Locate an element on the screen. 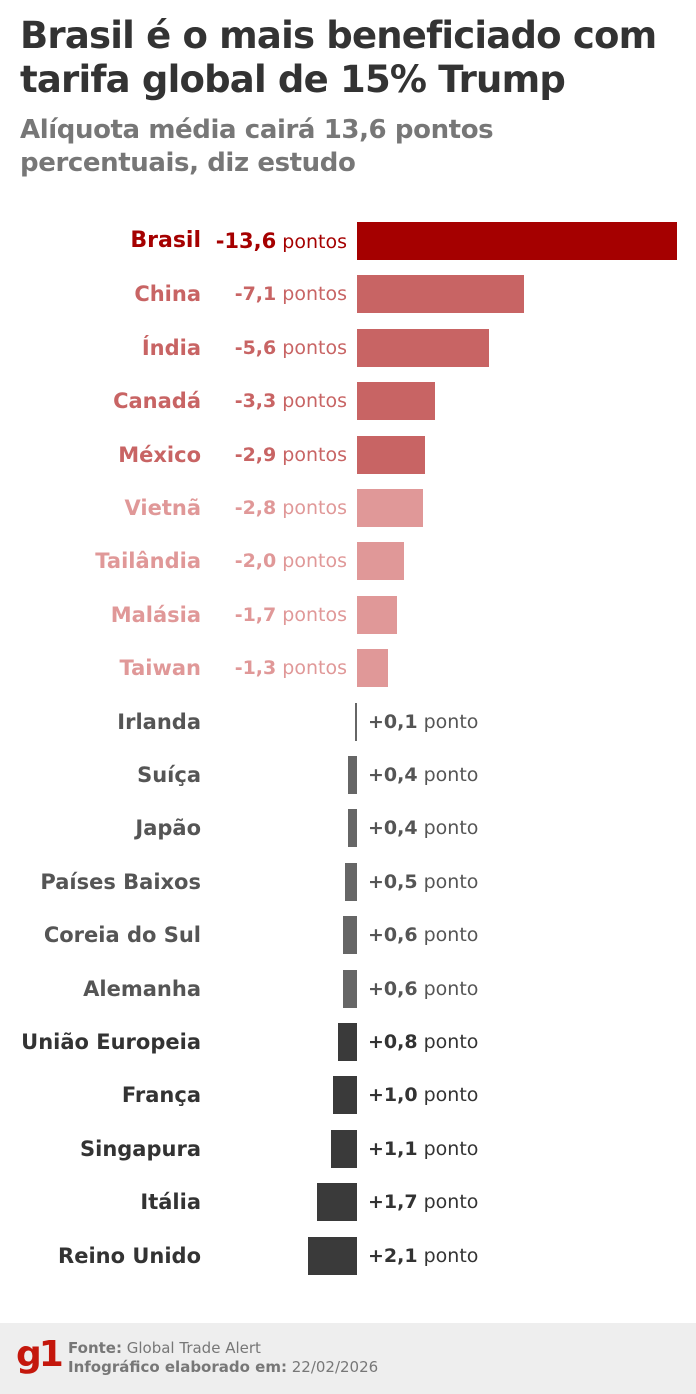 The height and width of the screenshot is (1394, 696). data-label: +0,5 ponto is located at coordinates (423, 882).